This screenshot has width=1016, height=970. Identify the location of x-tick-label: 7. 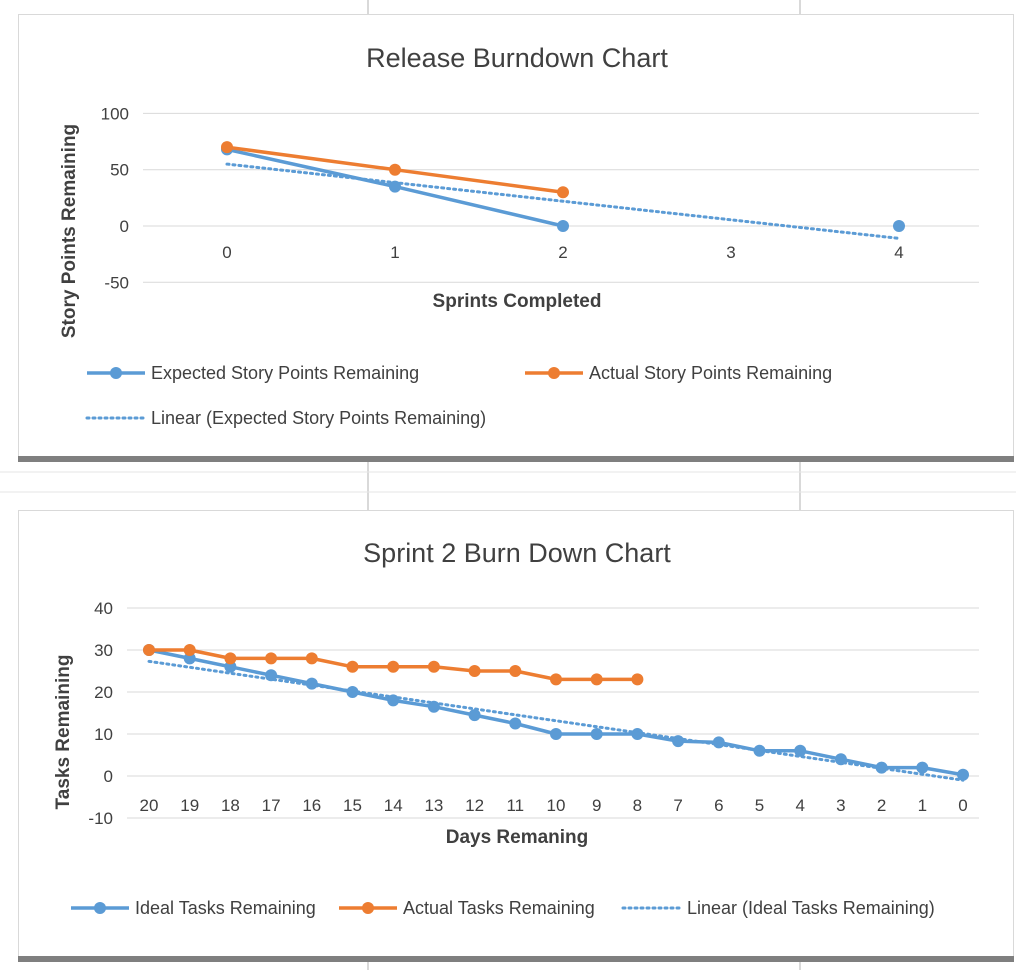
(677, 805).